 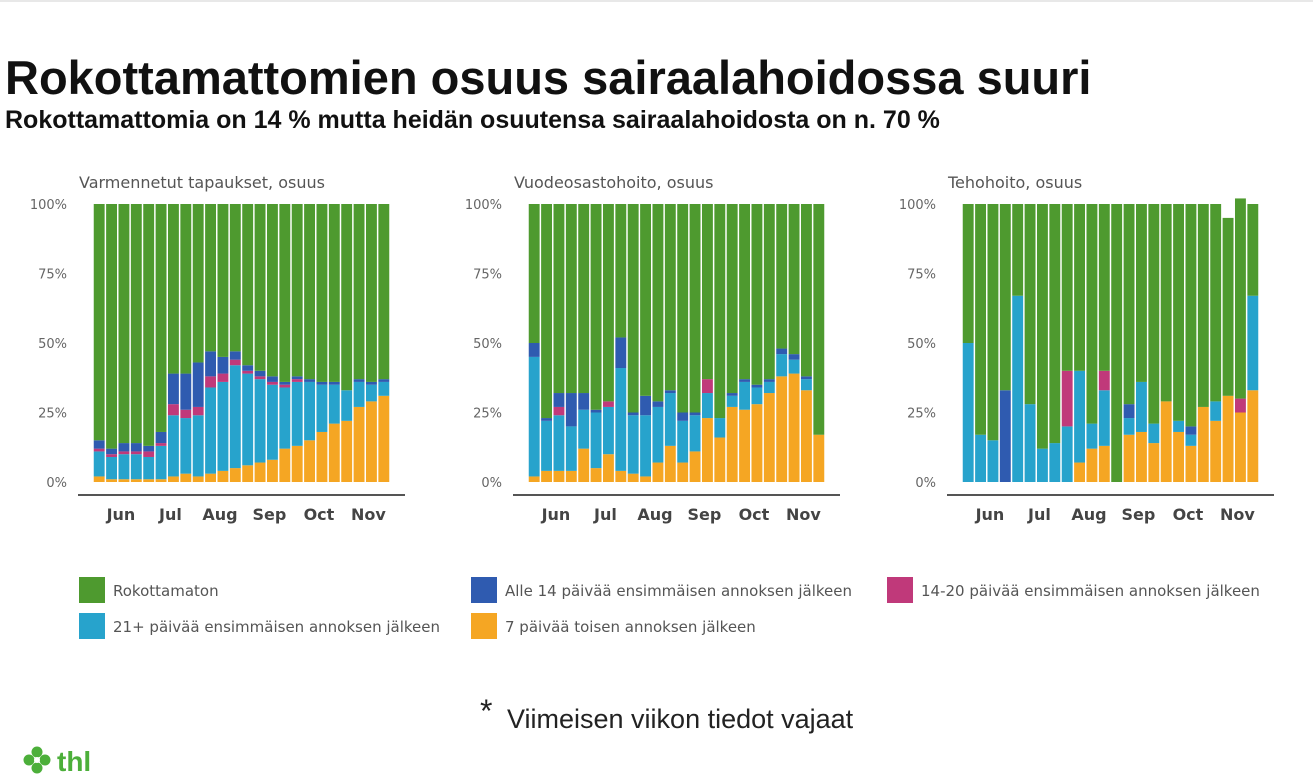 What do you see at coordinates (487, 414) in the screenshot?
I see `y-tick-label: 25%` at bounding box center [487, 414].